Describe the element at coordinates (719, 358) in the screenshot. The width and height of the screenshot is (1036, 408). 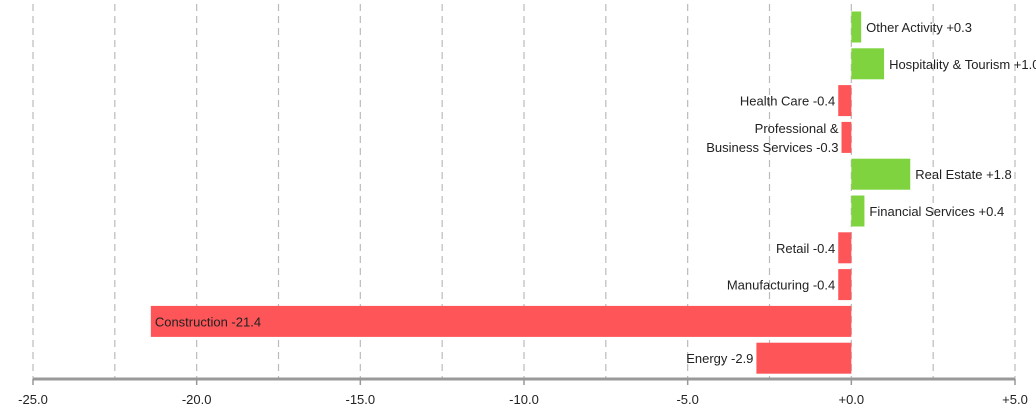
I see `bar-label: Energy -2.9` at that location.